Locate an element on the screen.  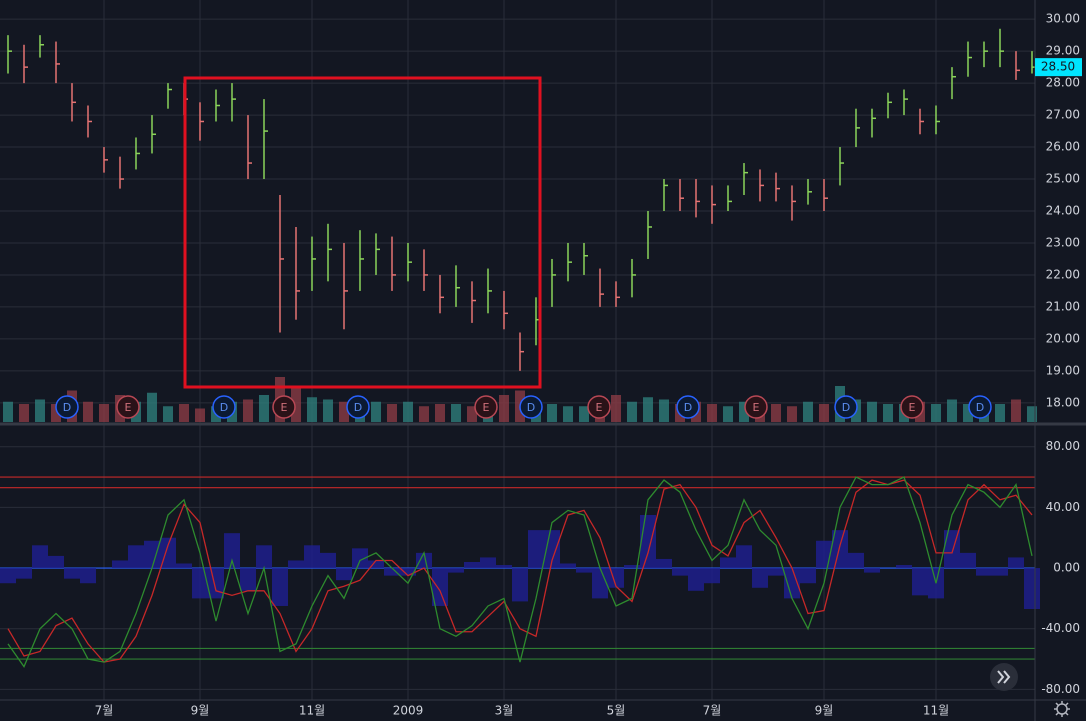
current-price-box is located at coordinates (1058, 67).